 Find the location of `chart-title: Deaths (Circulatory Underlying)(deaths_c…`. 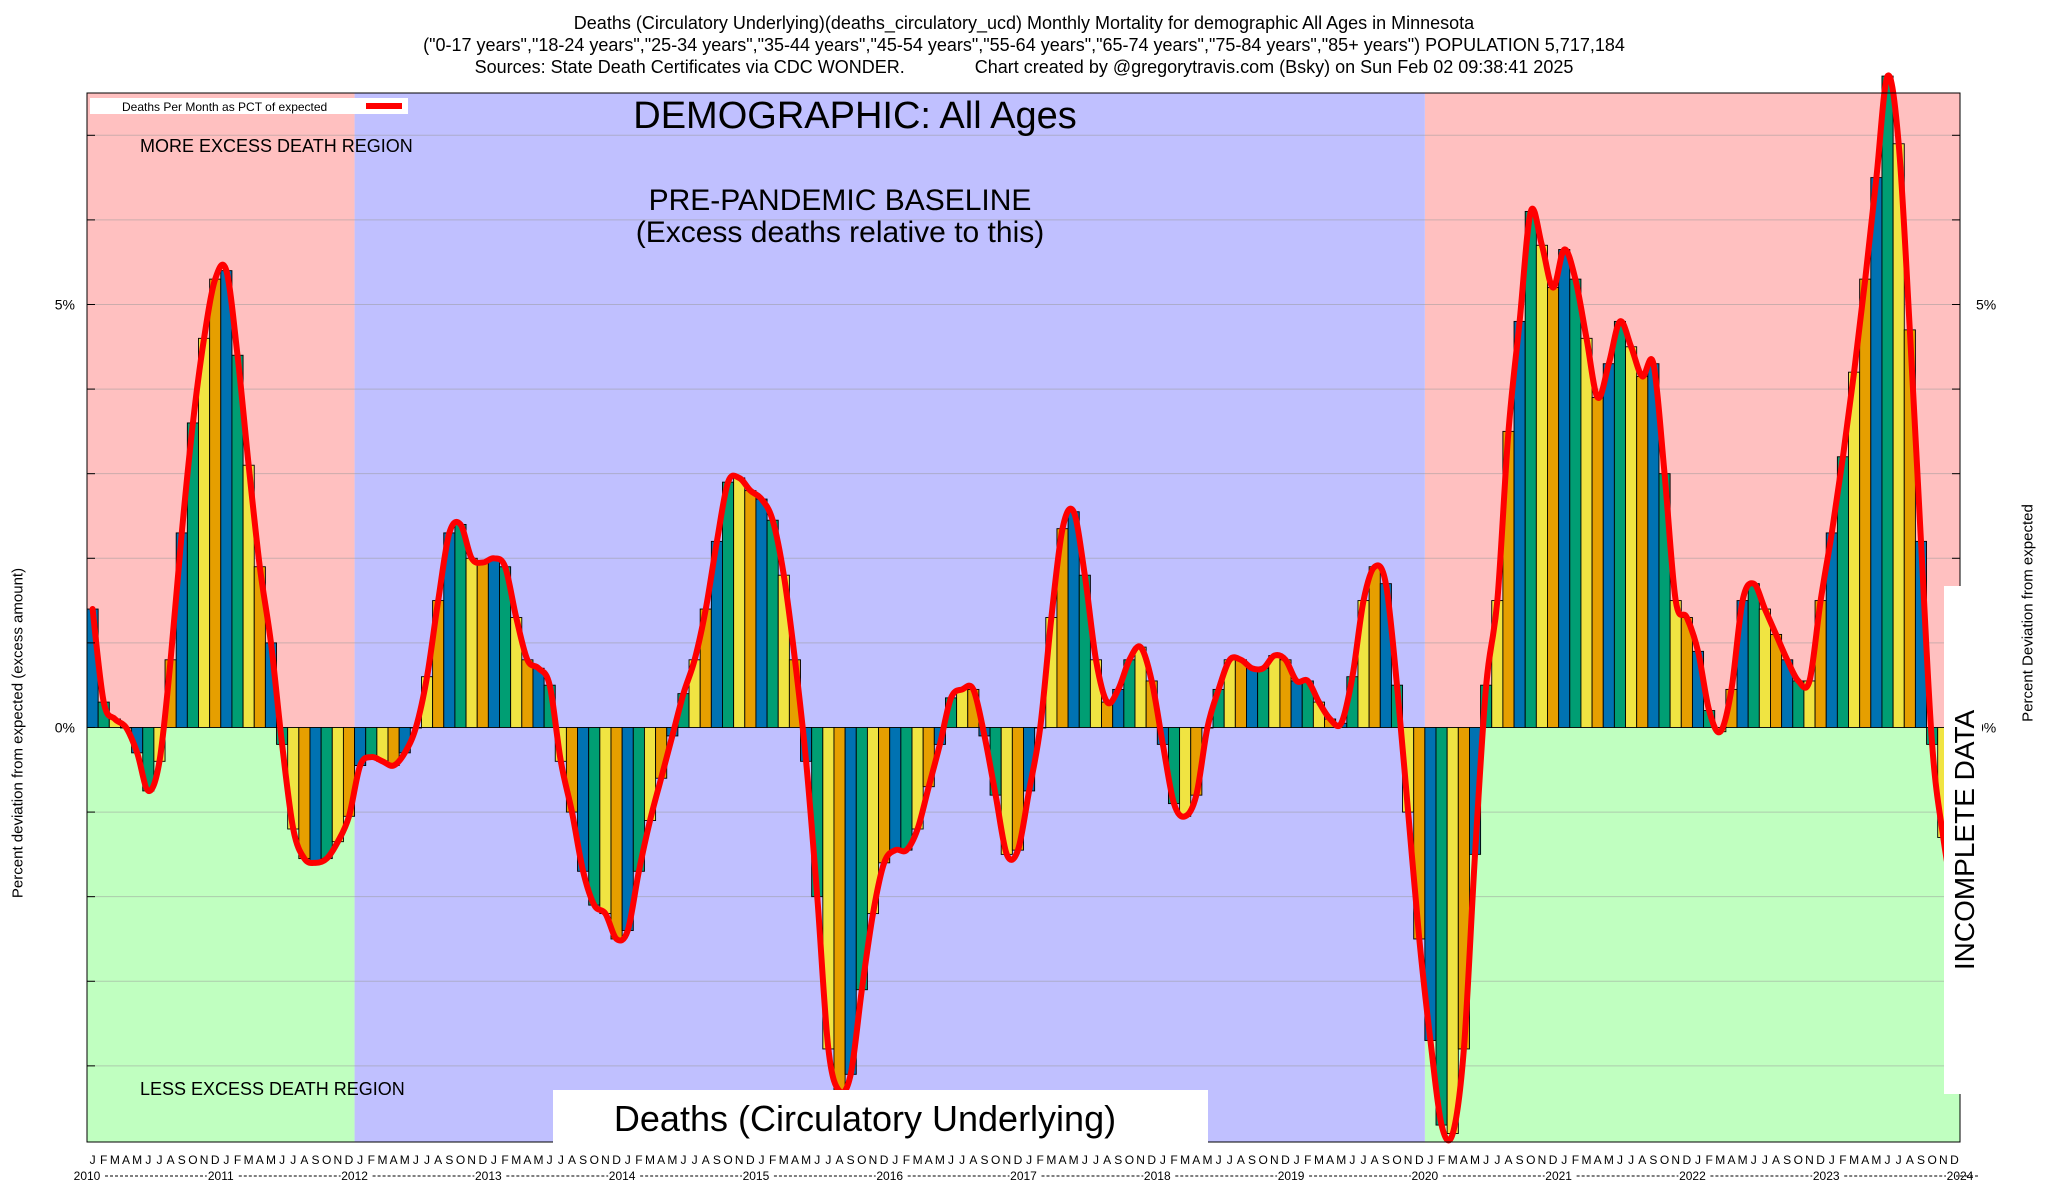

chart-title: Deaths (Circulatory Underlying)(deaths_c… is located at coordinates (1024, 23).